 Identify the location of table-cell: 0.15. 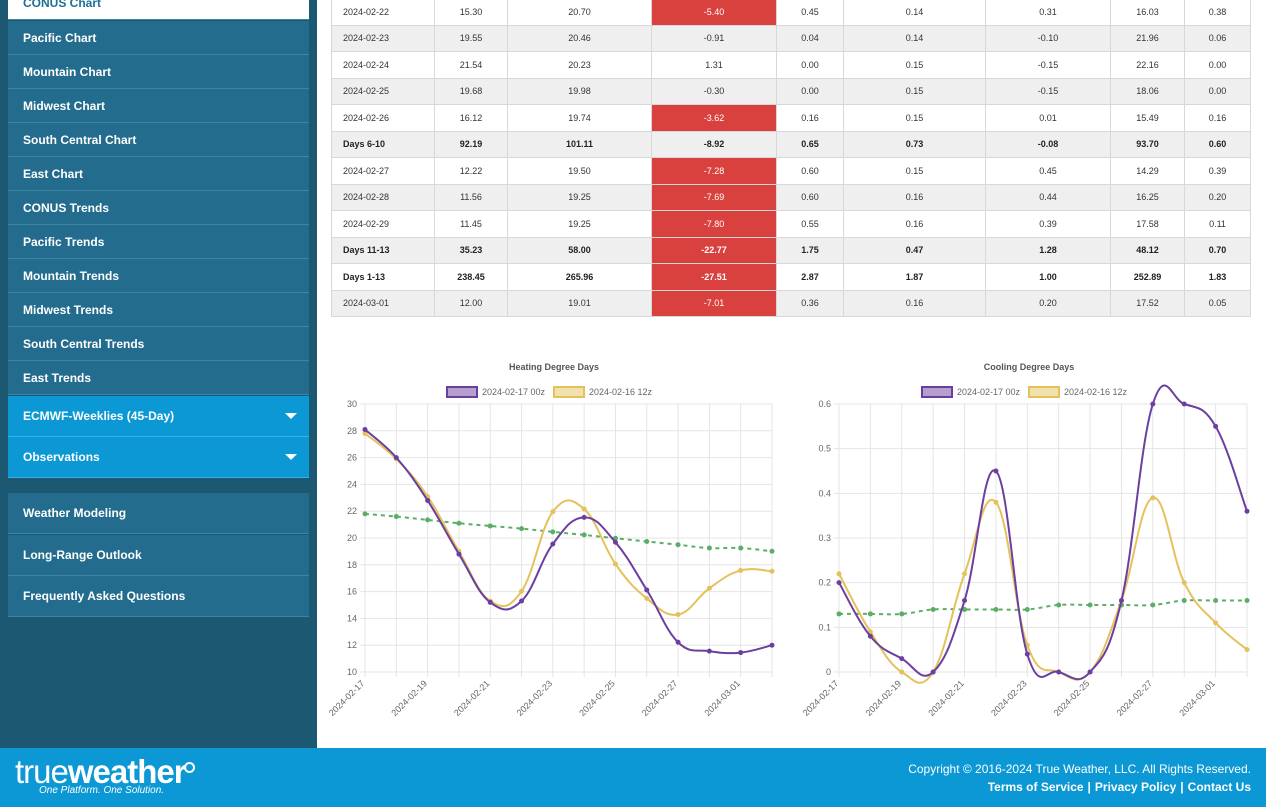
(914, 171).